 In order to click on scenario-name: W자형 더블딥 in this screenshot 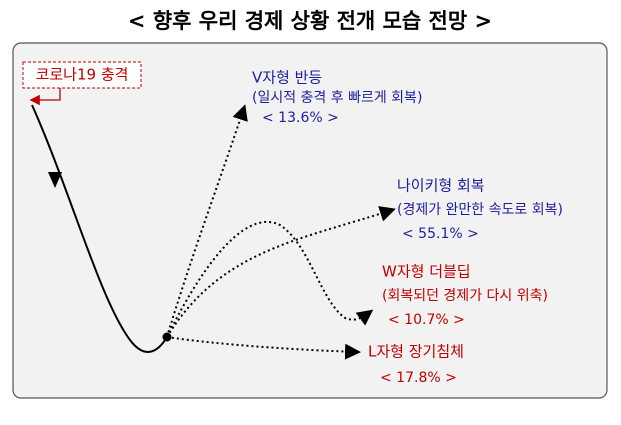, I will do `click(426, 272)`.